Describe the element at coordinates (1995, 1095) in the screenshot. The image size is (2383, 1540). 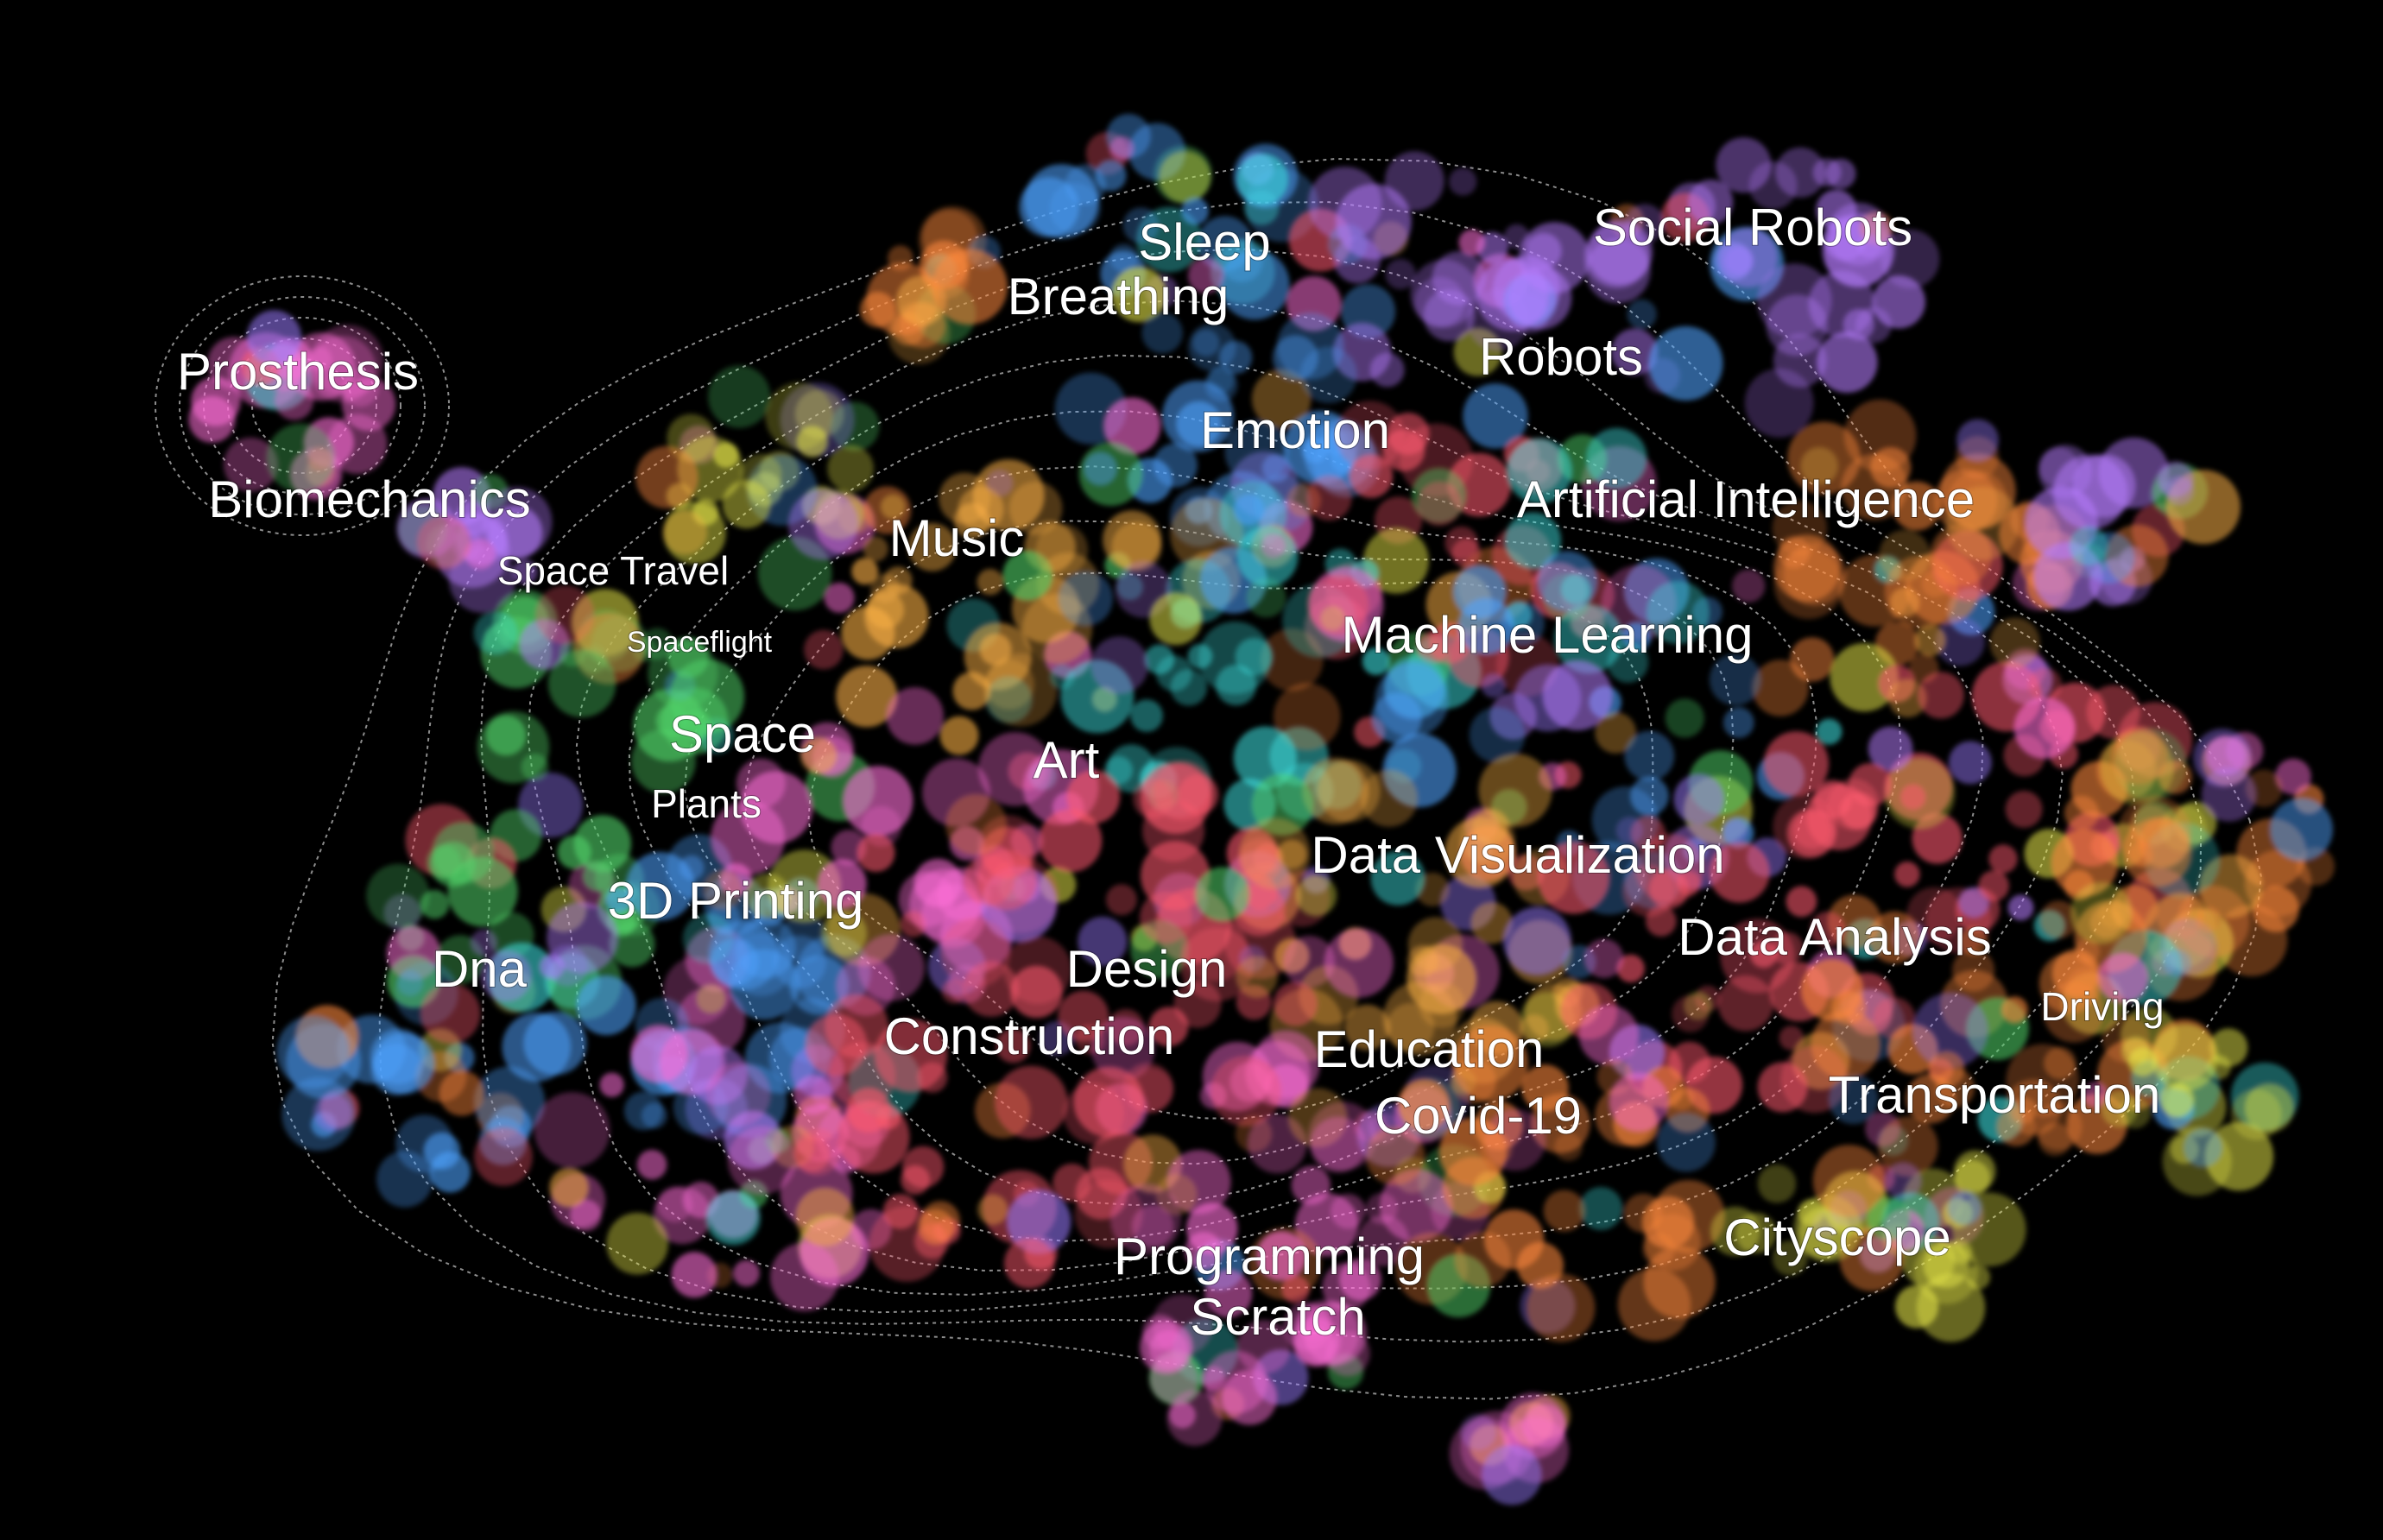
I see `topic-label-transportation: Transportation` at that location.